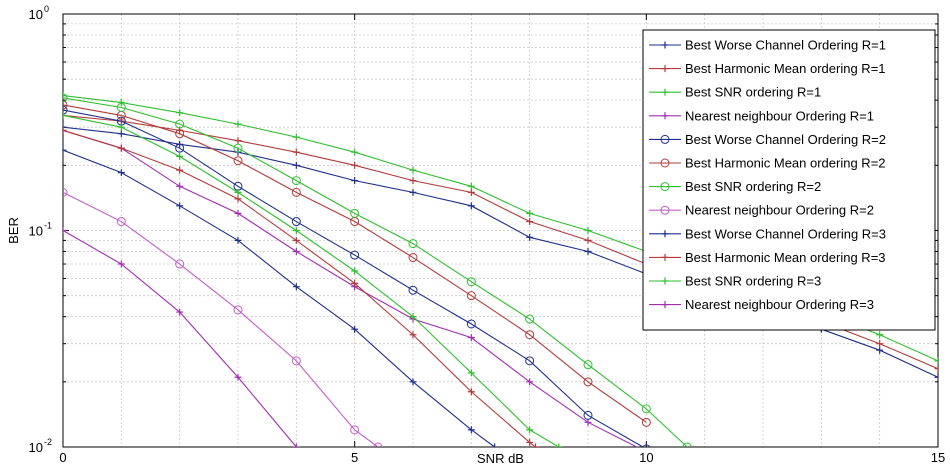 The height and width of the screenshot is (471, 950). What do you see at coordinates (48, 442) in the screenshot?
I see `y-tick-exponent: -2` at bounding box center [48, 442].